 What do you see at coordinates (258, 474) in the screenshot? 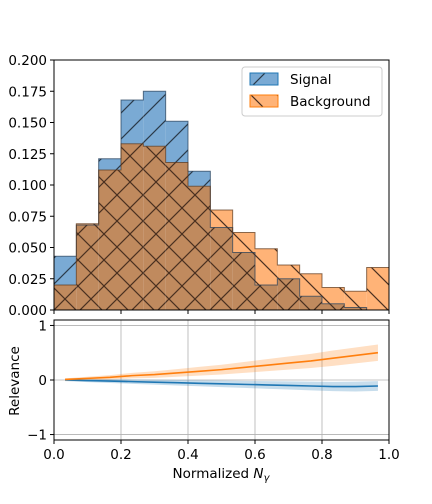
I see `x-axis-title-symbol: N` at bounding box center [258, 474].